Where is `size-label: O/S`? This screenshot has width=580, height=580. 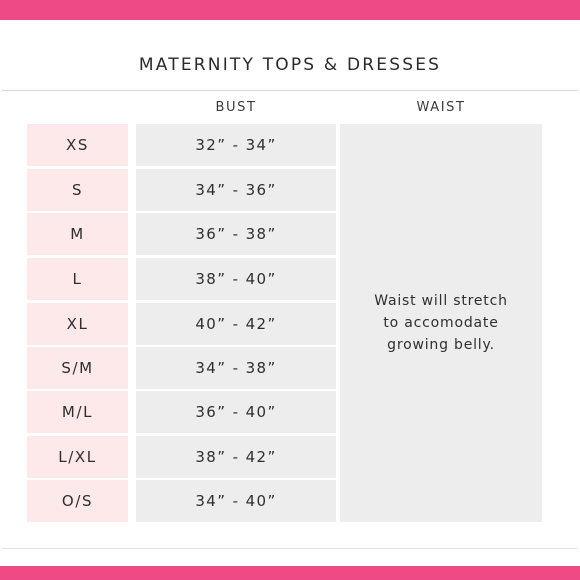
size-label: O/S is located at coordinates (77, 501).